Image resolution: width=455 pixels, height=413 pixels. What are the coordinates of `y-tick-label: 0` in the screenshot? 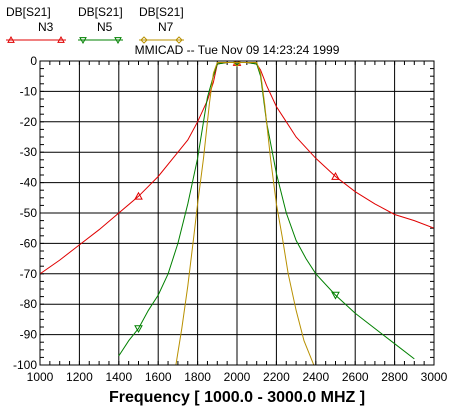 It's located at (33, 61).